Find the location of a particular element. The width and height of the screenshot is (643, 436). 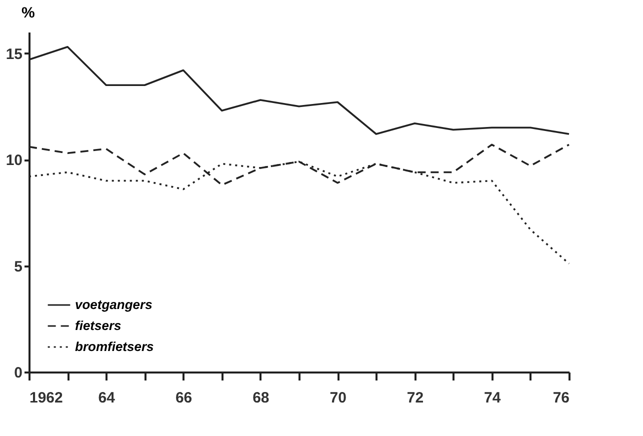

legend-label: bromfietsers is located at coordinates (114, 346).